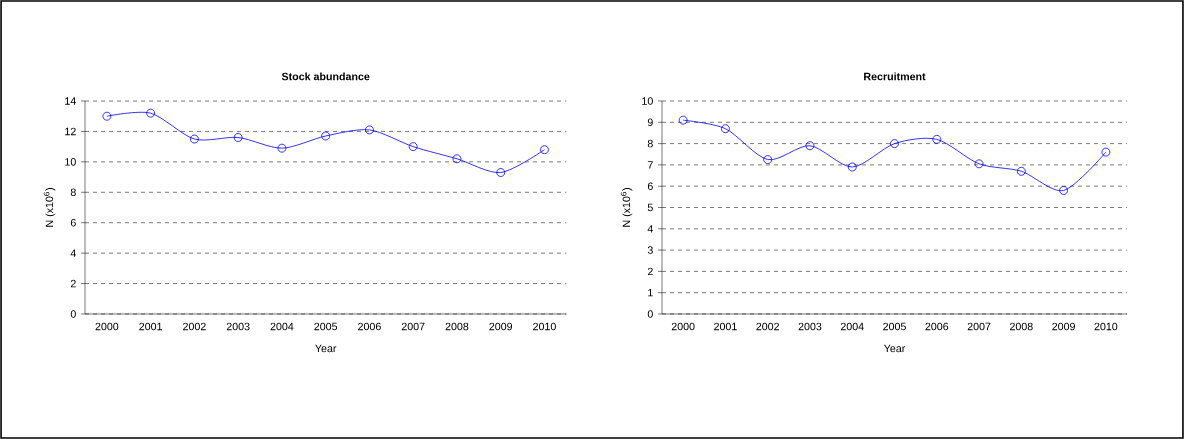  I want to click on chart-title: Stock abundance, so click(325, 76).